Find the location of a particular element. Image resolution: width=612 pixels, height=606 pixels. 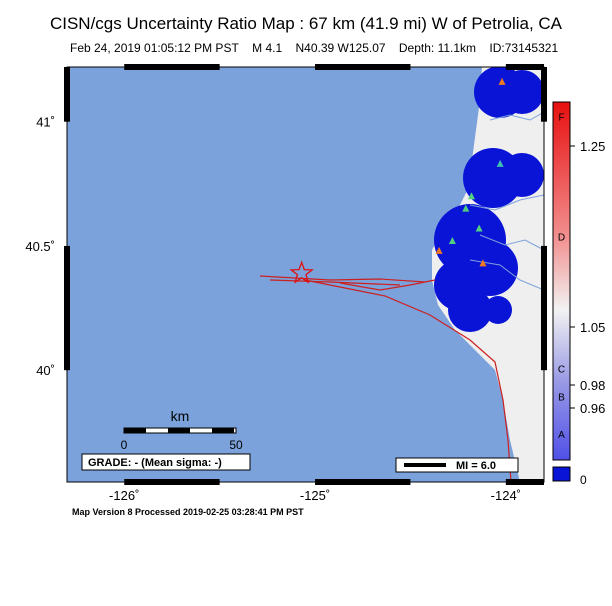

colorbar-grade-letter: D is located at coordinates (561, 238).